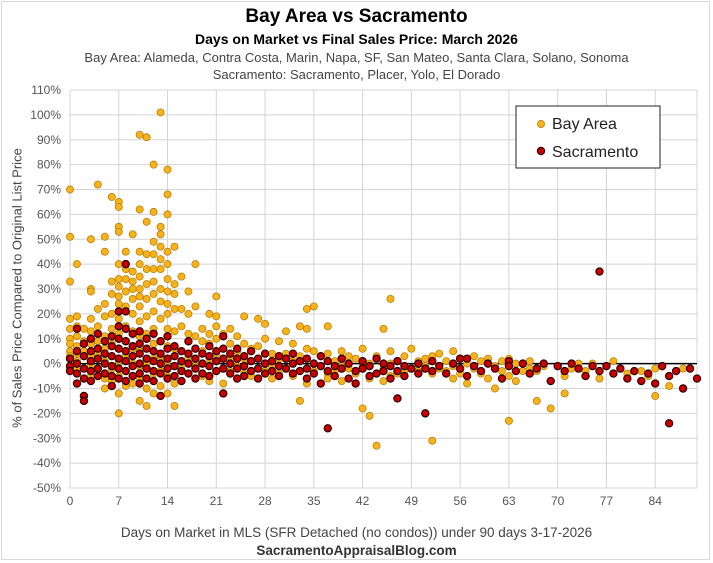 This screenshot has height=563, width=713. Describe the element at coordinates (47, 438) in the screenshot. I see `y-tick-label: -30%` at that location.